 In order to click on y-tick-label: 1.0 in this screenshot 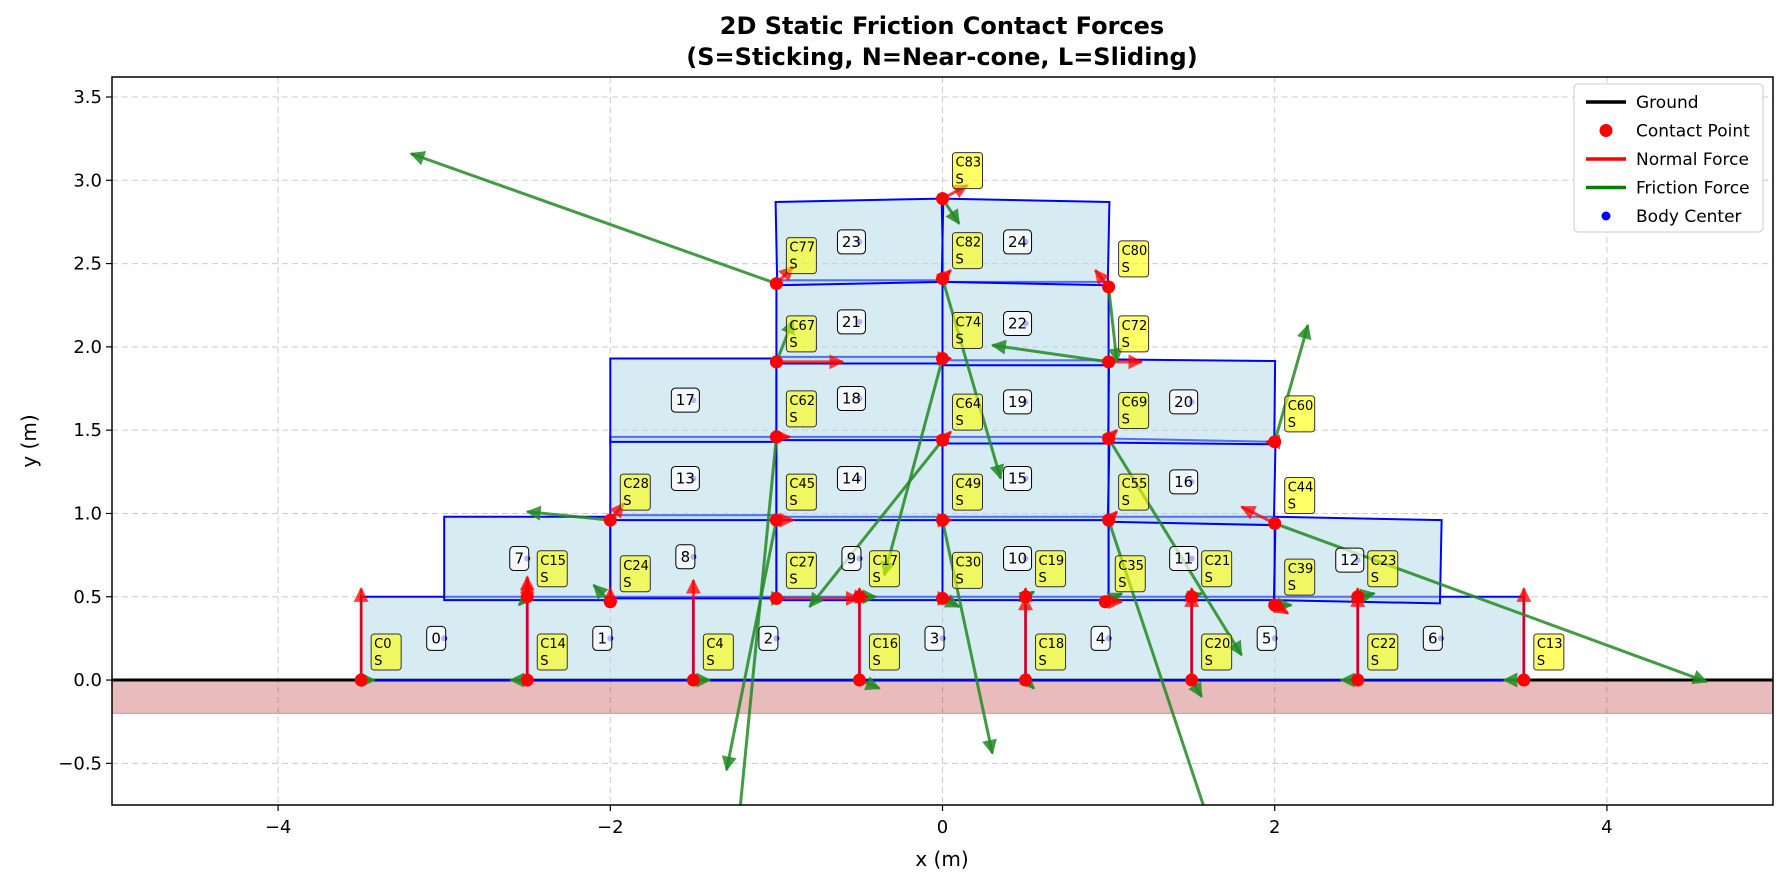, I will do `click(87, 513)`.